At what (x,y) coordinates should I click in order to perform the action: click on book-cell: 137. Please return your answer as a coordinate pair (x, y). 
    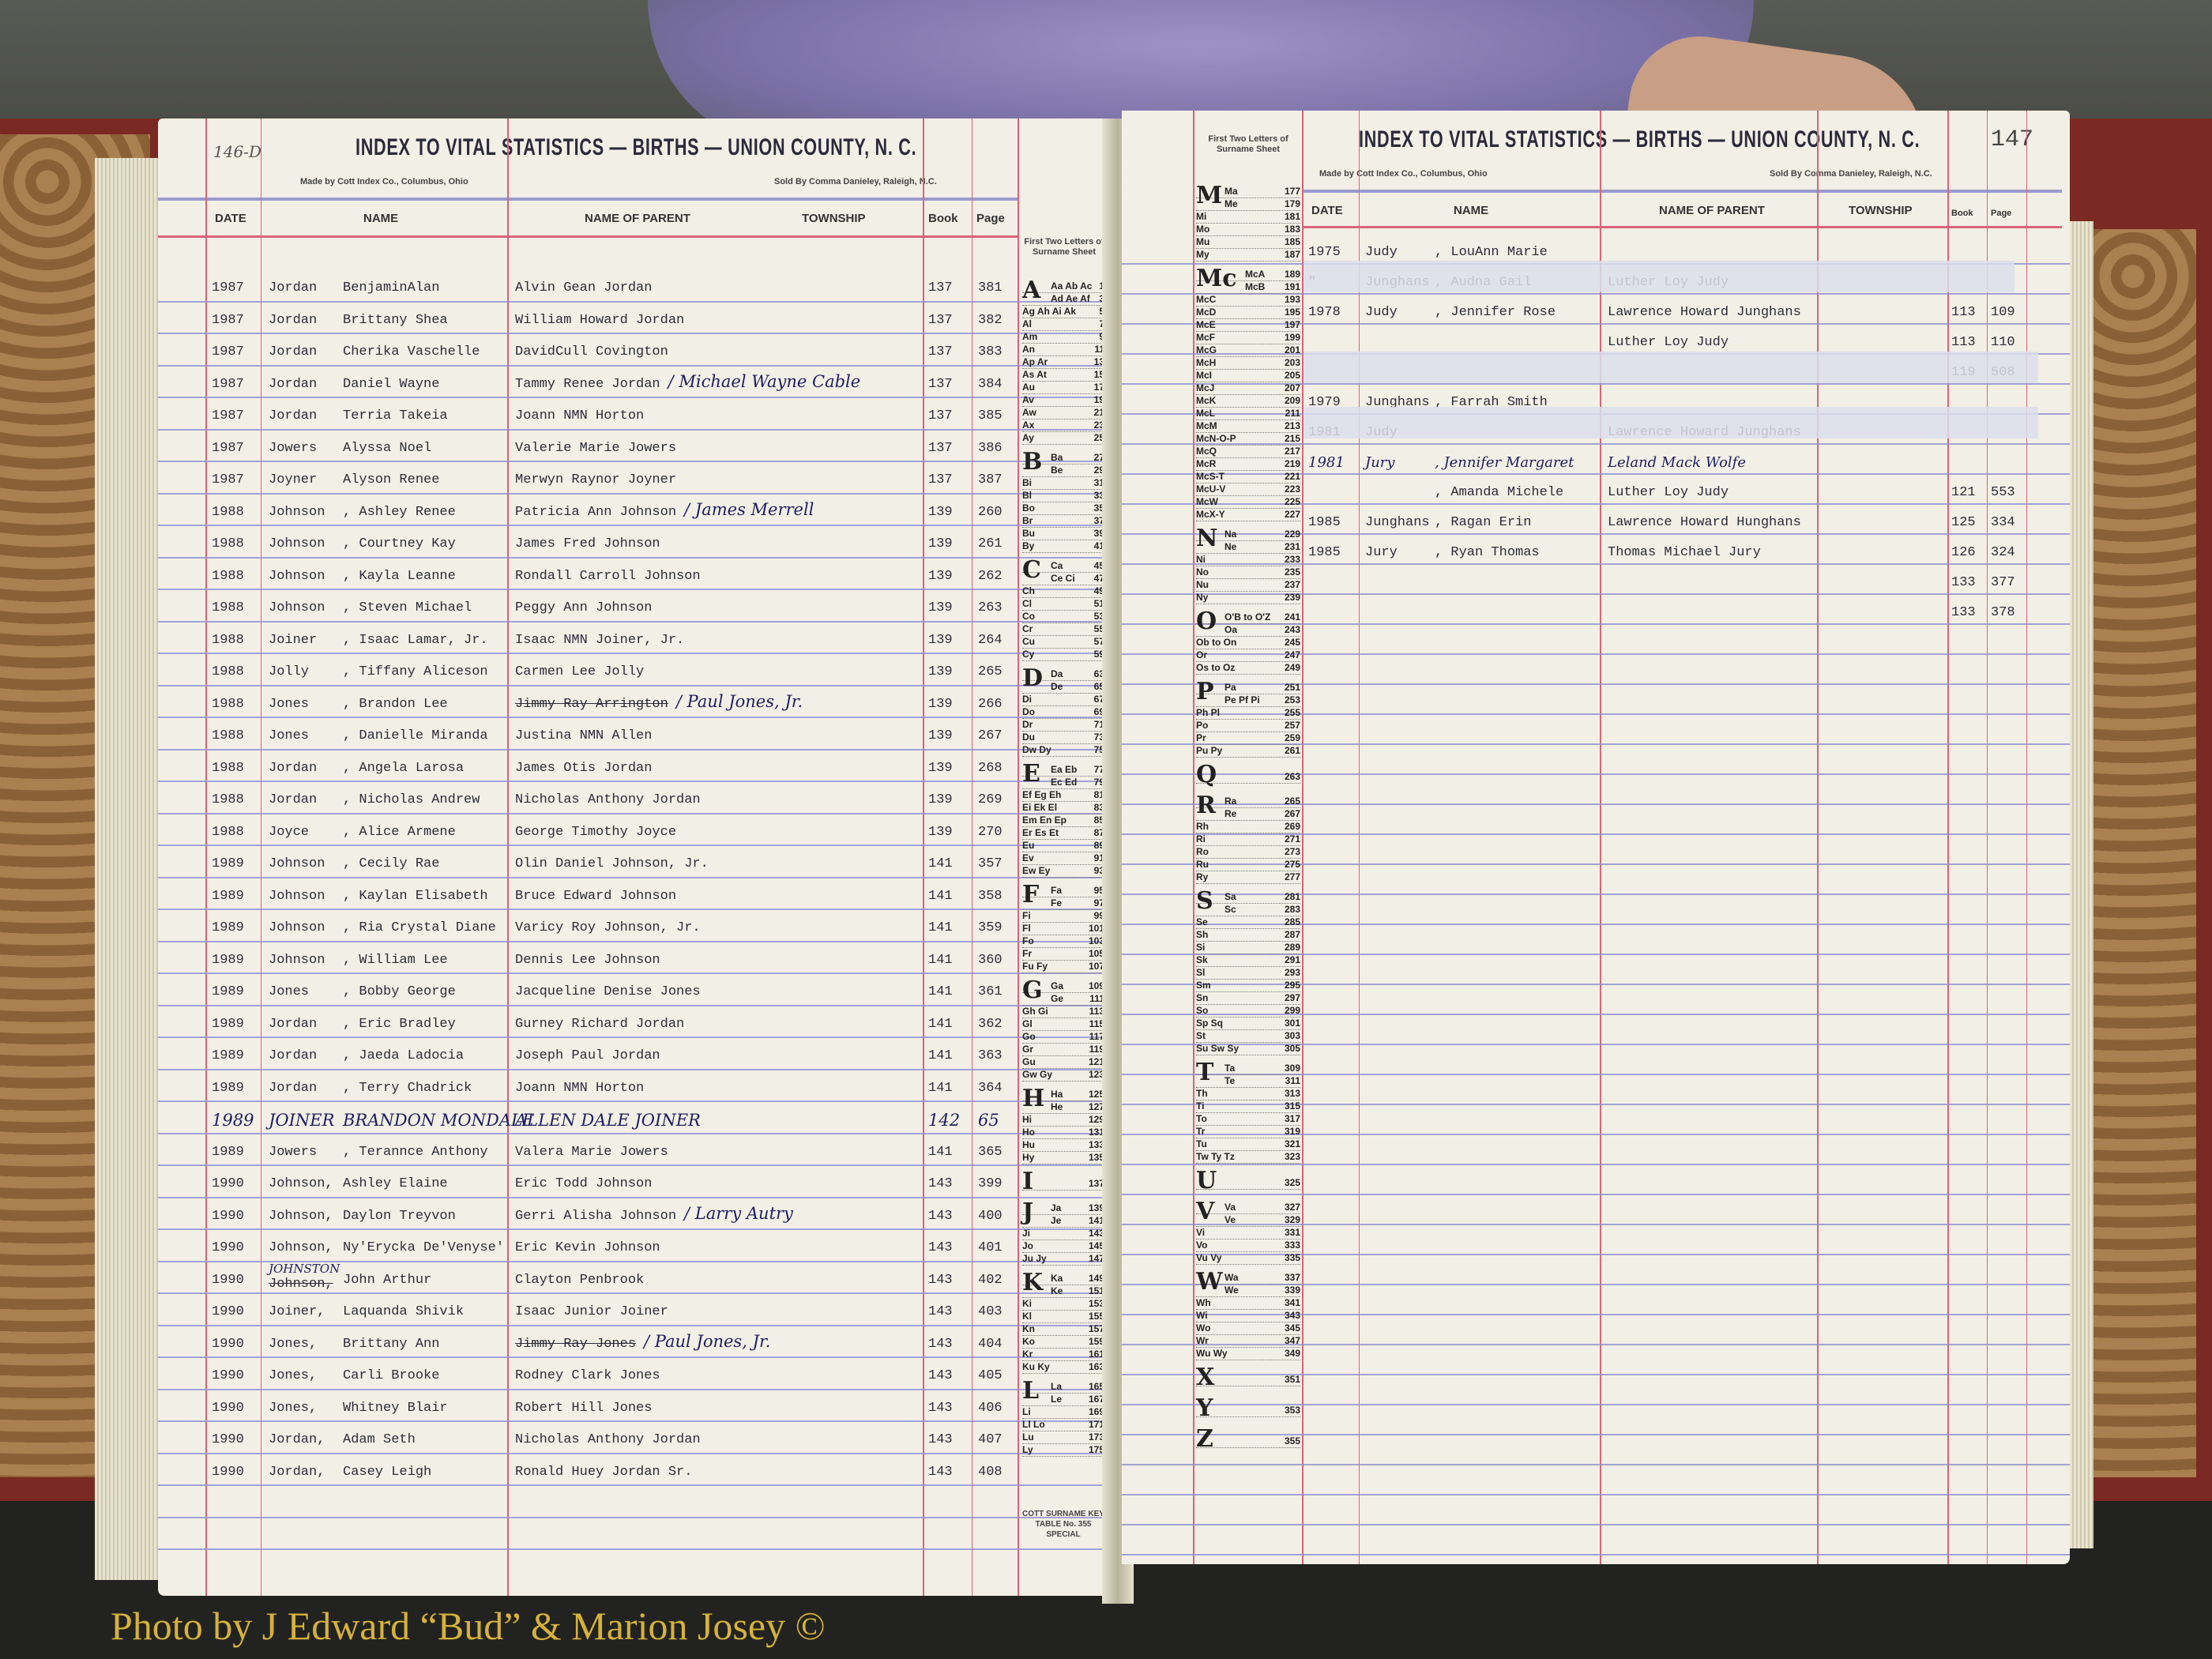
    Looking at the image, I should click on (940, 384).